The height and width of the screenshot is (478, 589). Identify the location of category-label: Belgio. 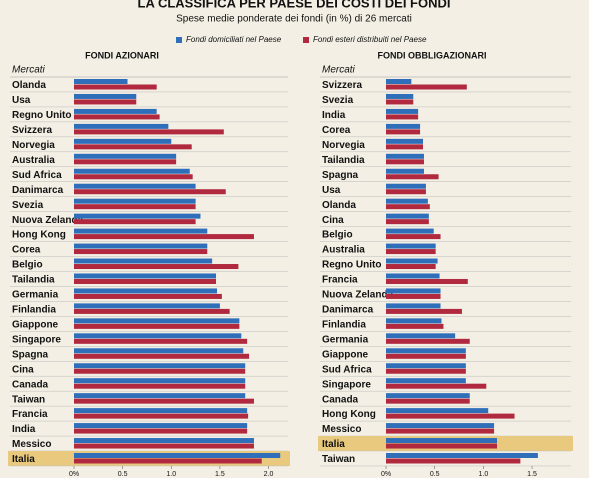
(337, 235).